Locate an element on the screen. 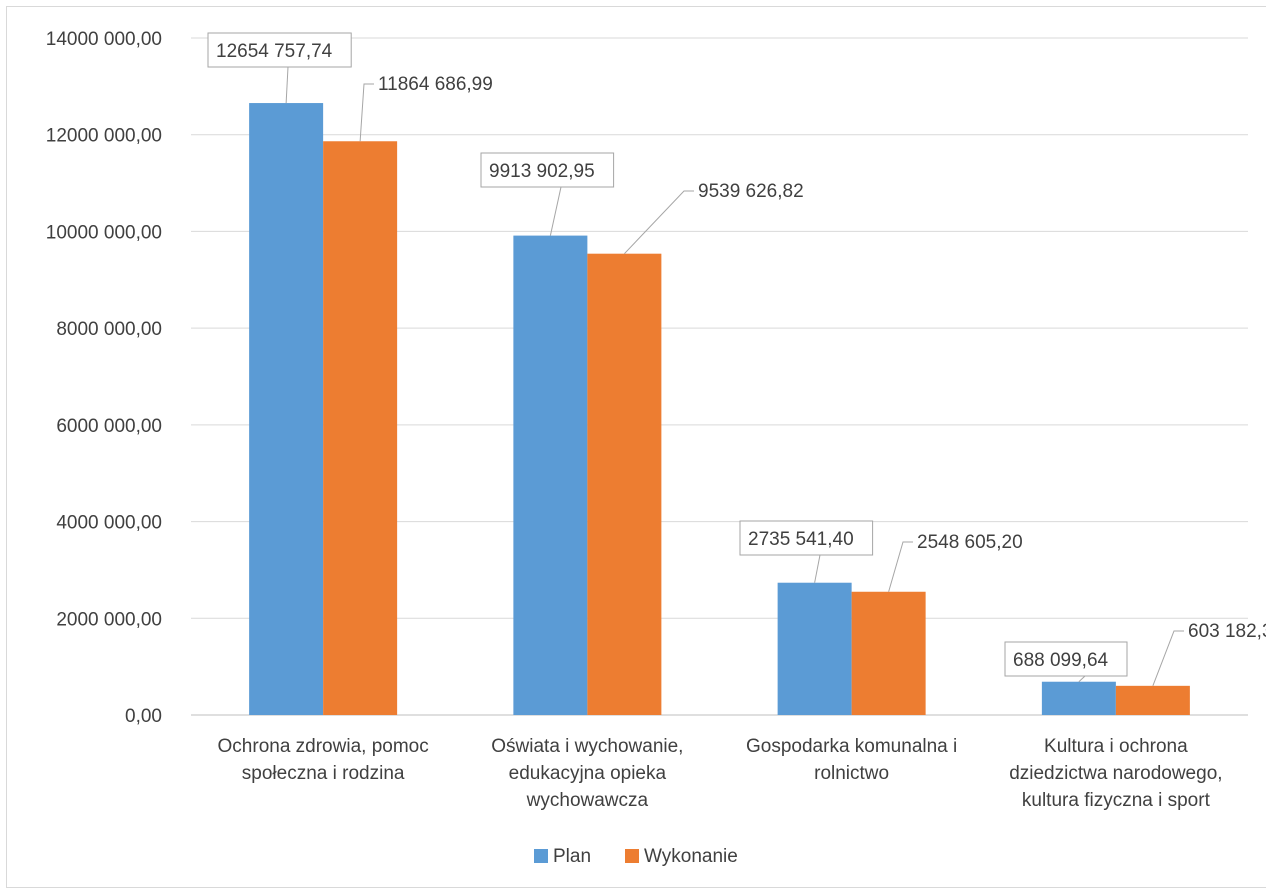 The height and width of the screenshot is (891, 1266). legend-label: Plan is located at coordinates (572, 856).